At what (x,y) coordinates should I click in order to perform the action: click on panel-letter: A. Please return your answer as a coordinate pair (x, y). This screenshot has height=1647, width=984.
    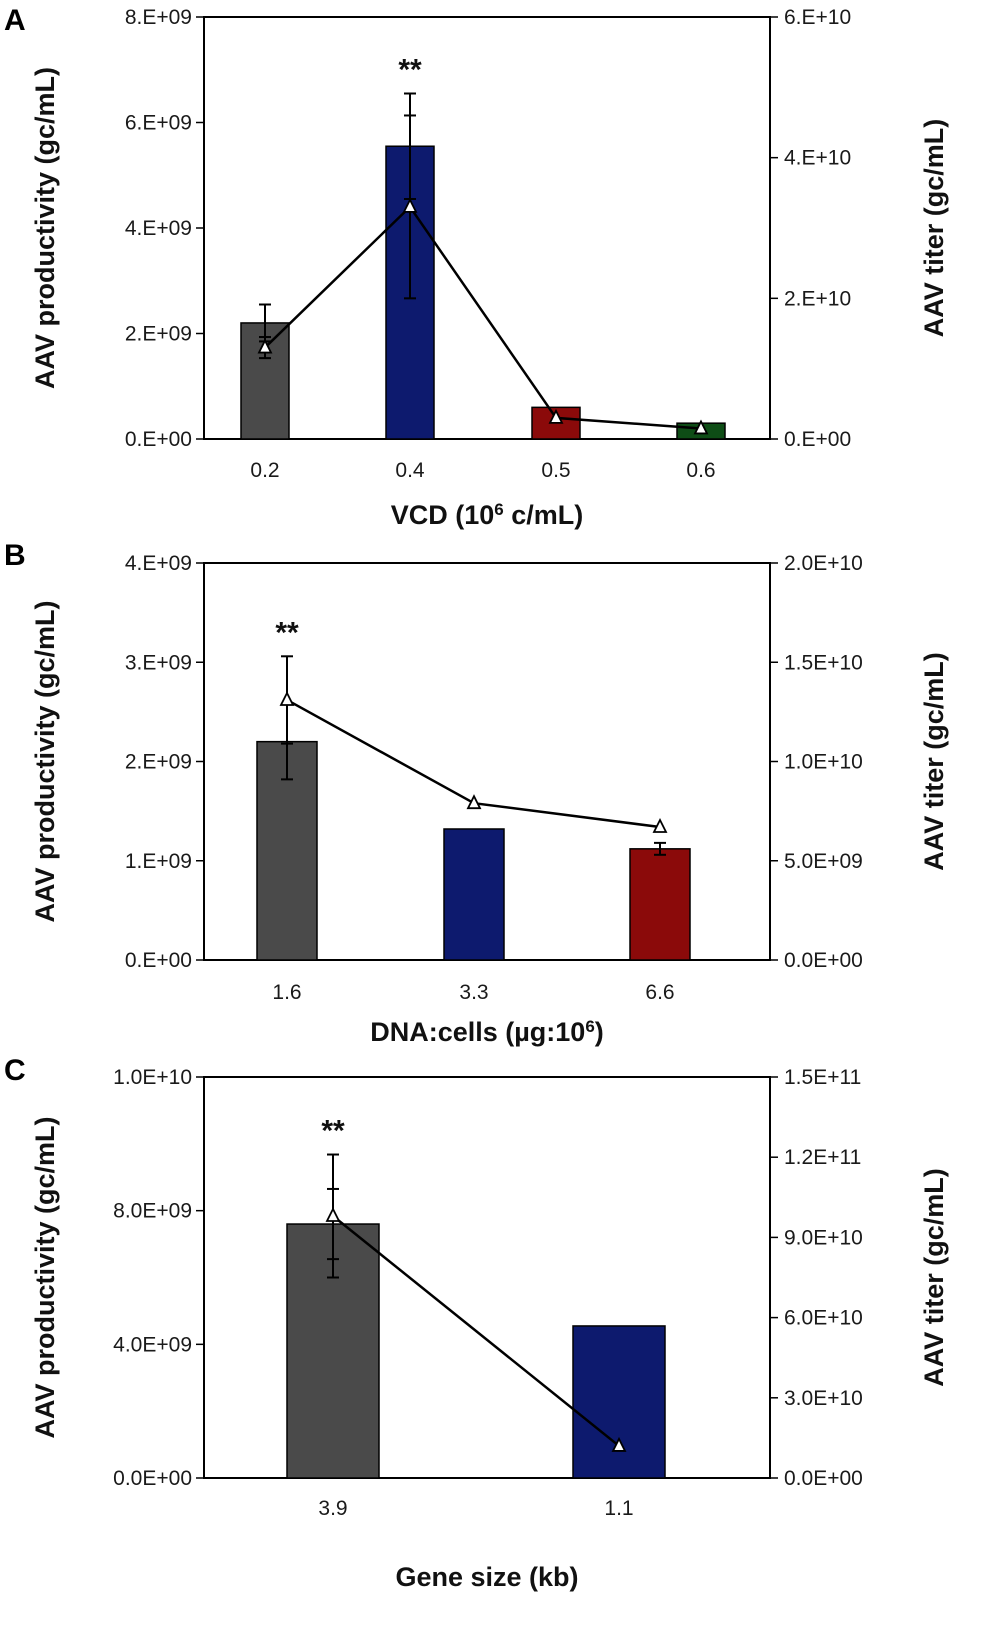
    Looking at the image, I should click on (15, 20).